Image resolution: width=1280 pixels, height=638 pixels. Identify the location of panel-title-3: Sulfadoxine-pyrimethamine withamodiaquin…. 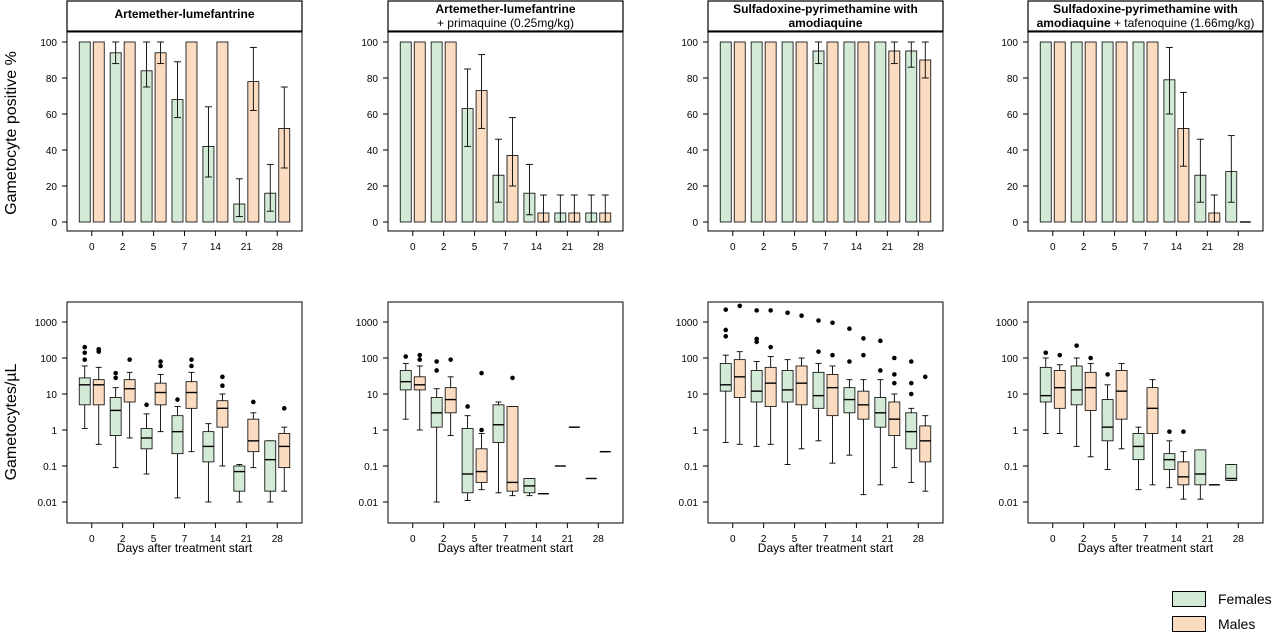
(825, 16).